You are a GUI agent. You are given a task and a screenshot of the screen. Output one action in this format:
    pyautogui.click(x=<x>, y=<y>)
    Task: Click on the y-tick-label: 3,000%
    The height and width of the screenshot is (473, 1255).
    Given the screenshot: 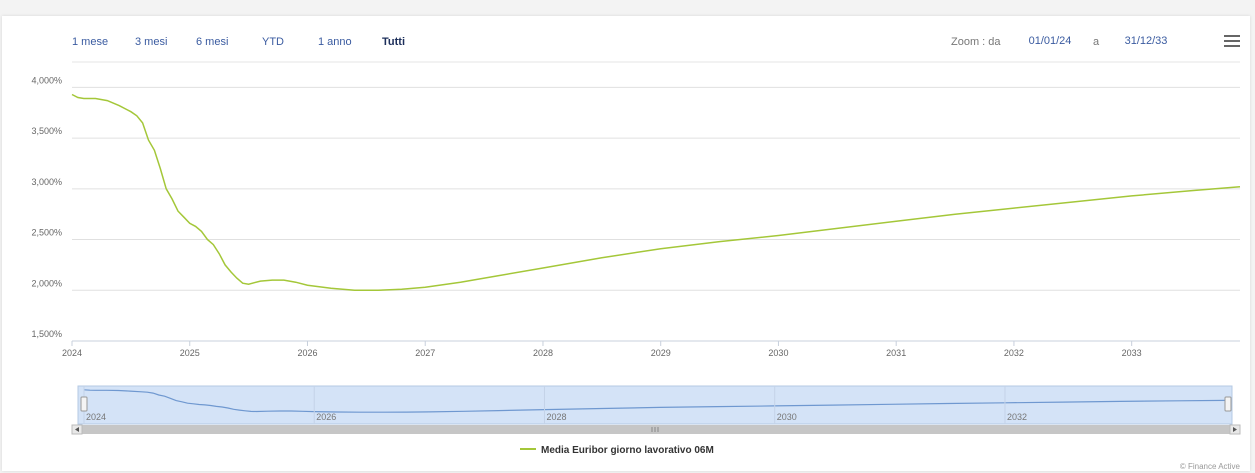 What is the action you would take?
    pyautogui.click(x=46, y=182)
    